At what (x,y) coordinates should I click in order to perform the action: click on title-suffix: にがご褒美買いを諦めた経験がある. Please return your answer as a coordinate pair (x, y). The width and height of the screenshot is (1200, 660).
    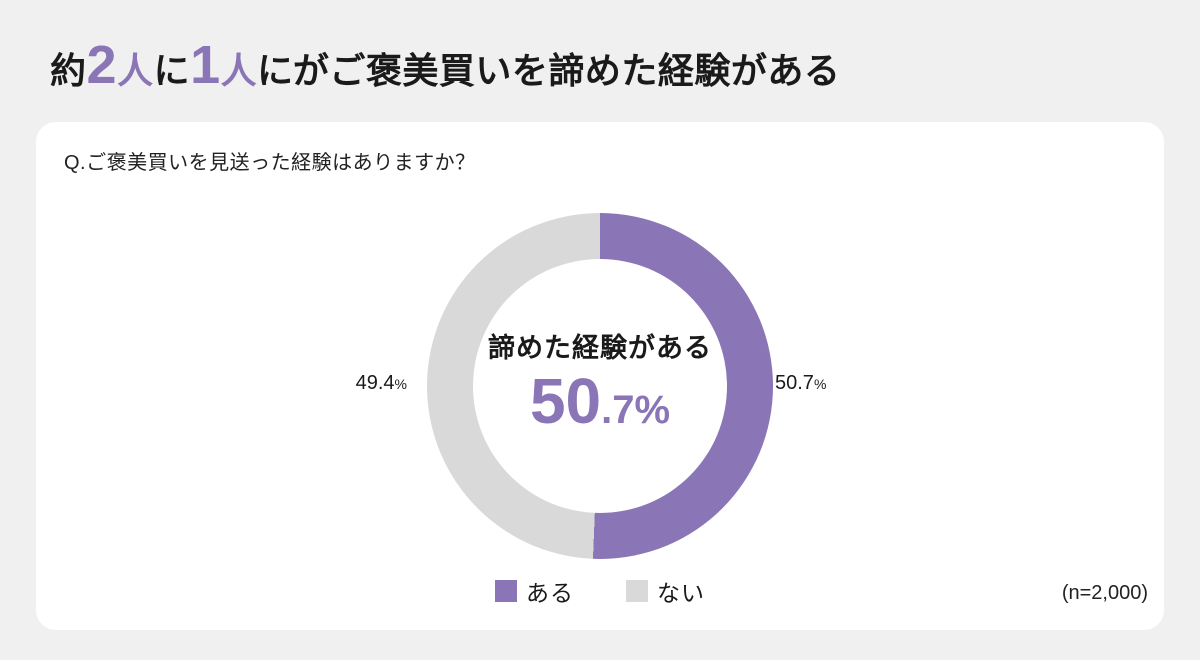
    Looking at the image, I should click on (549, 70).